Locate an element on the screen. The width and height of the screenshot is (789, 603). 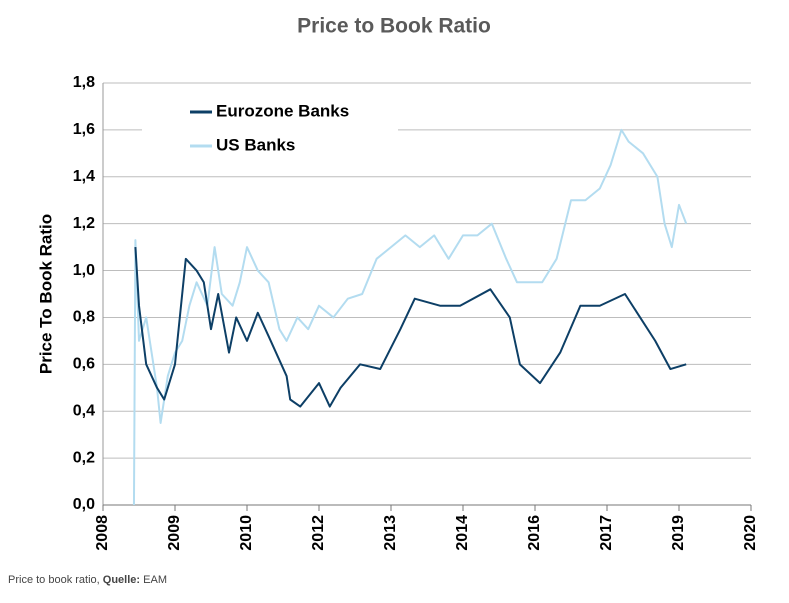
x-tick-label: 2014 is located at coordinates (462, 533).